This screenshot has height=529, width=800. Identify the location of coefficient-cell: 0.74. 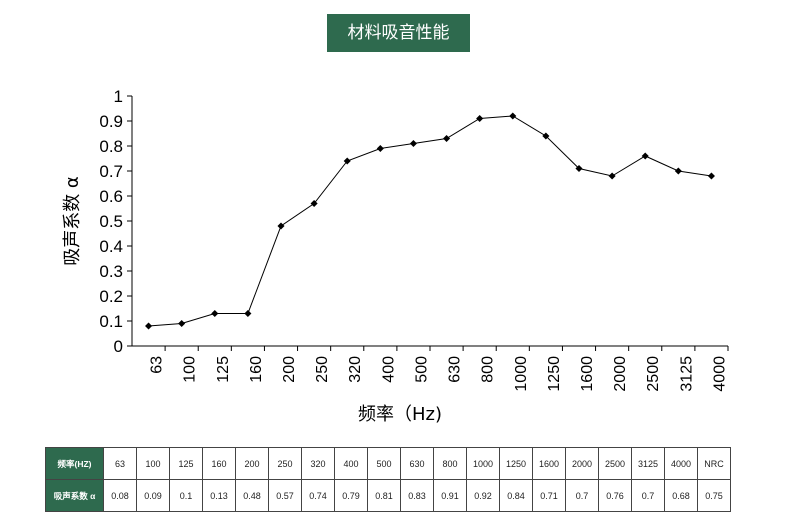
(318, 495).